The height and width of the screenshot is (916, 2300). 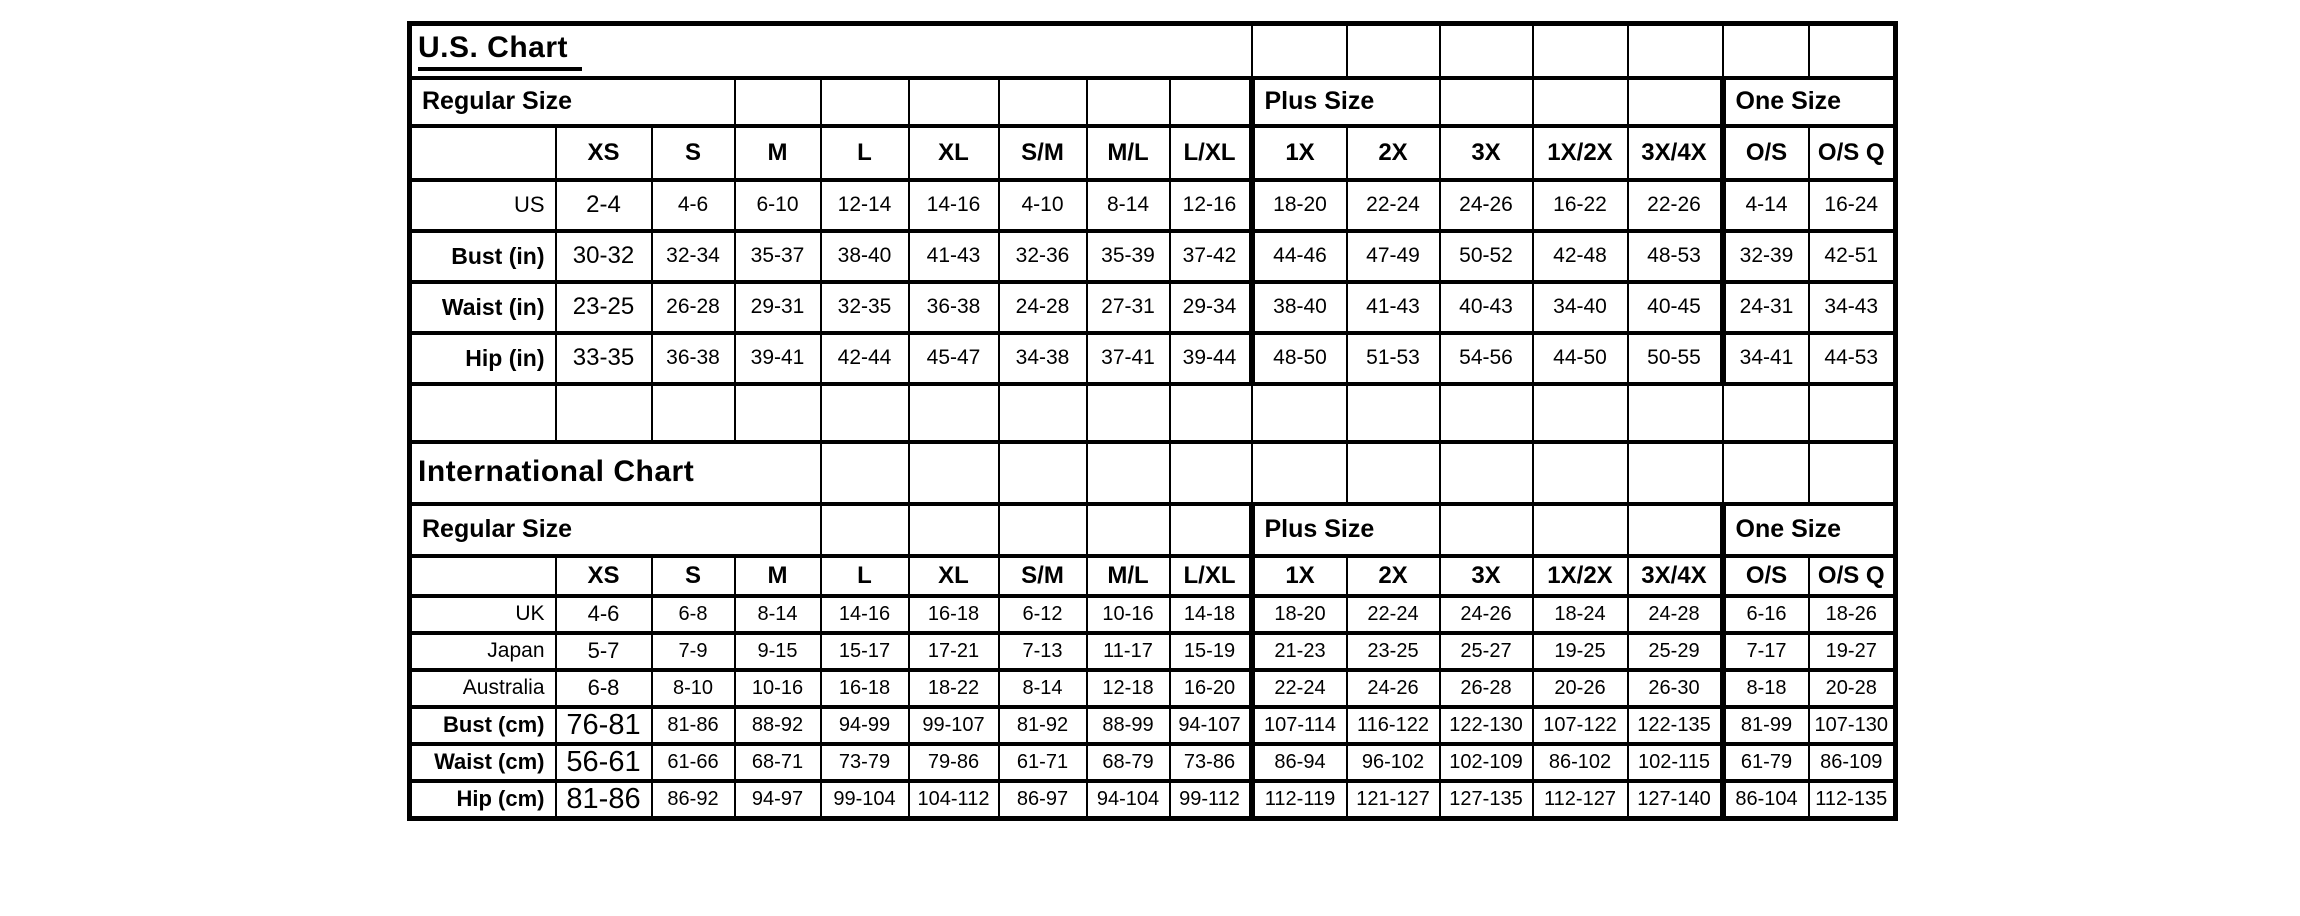 I want to click on size-value-cell: 96-102, so click(x=1393, y=762).